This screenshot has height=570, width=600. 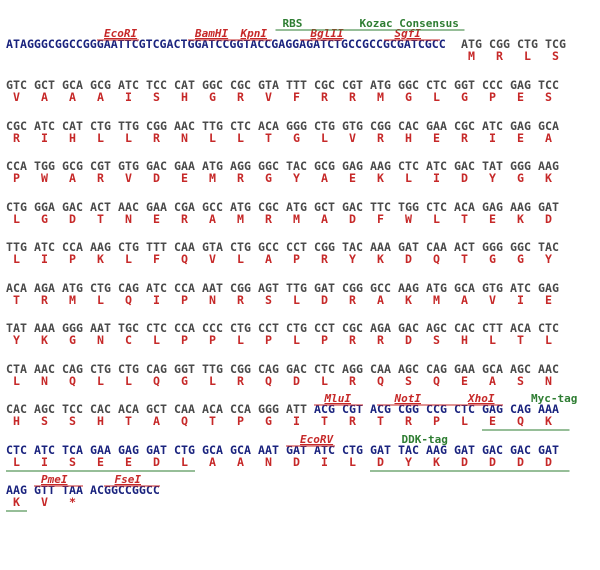 What do you see at coordinates (425, 439) in the screenshot?
I see `feature-label: DDK-tag` at bounding box center [425, 439].